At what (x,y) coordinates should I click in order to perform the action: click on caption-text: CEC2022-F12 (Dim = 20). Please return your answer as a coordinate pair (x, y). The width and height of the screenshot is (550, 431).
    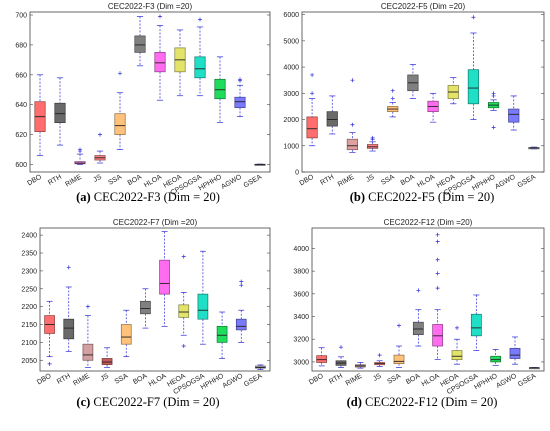
    Looking at the image, I should click on (431, 402).